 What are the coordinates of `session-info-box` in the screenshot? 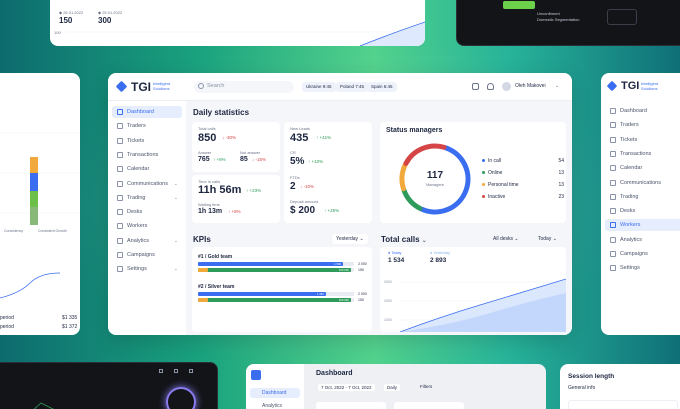 It's located at (623, 404).